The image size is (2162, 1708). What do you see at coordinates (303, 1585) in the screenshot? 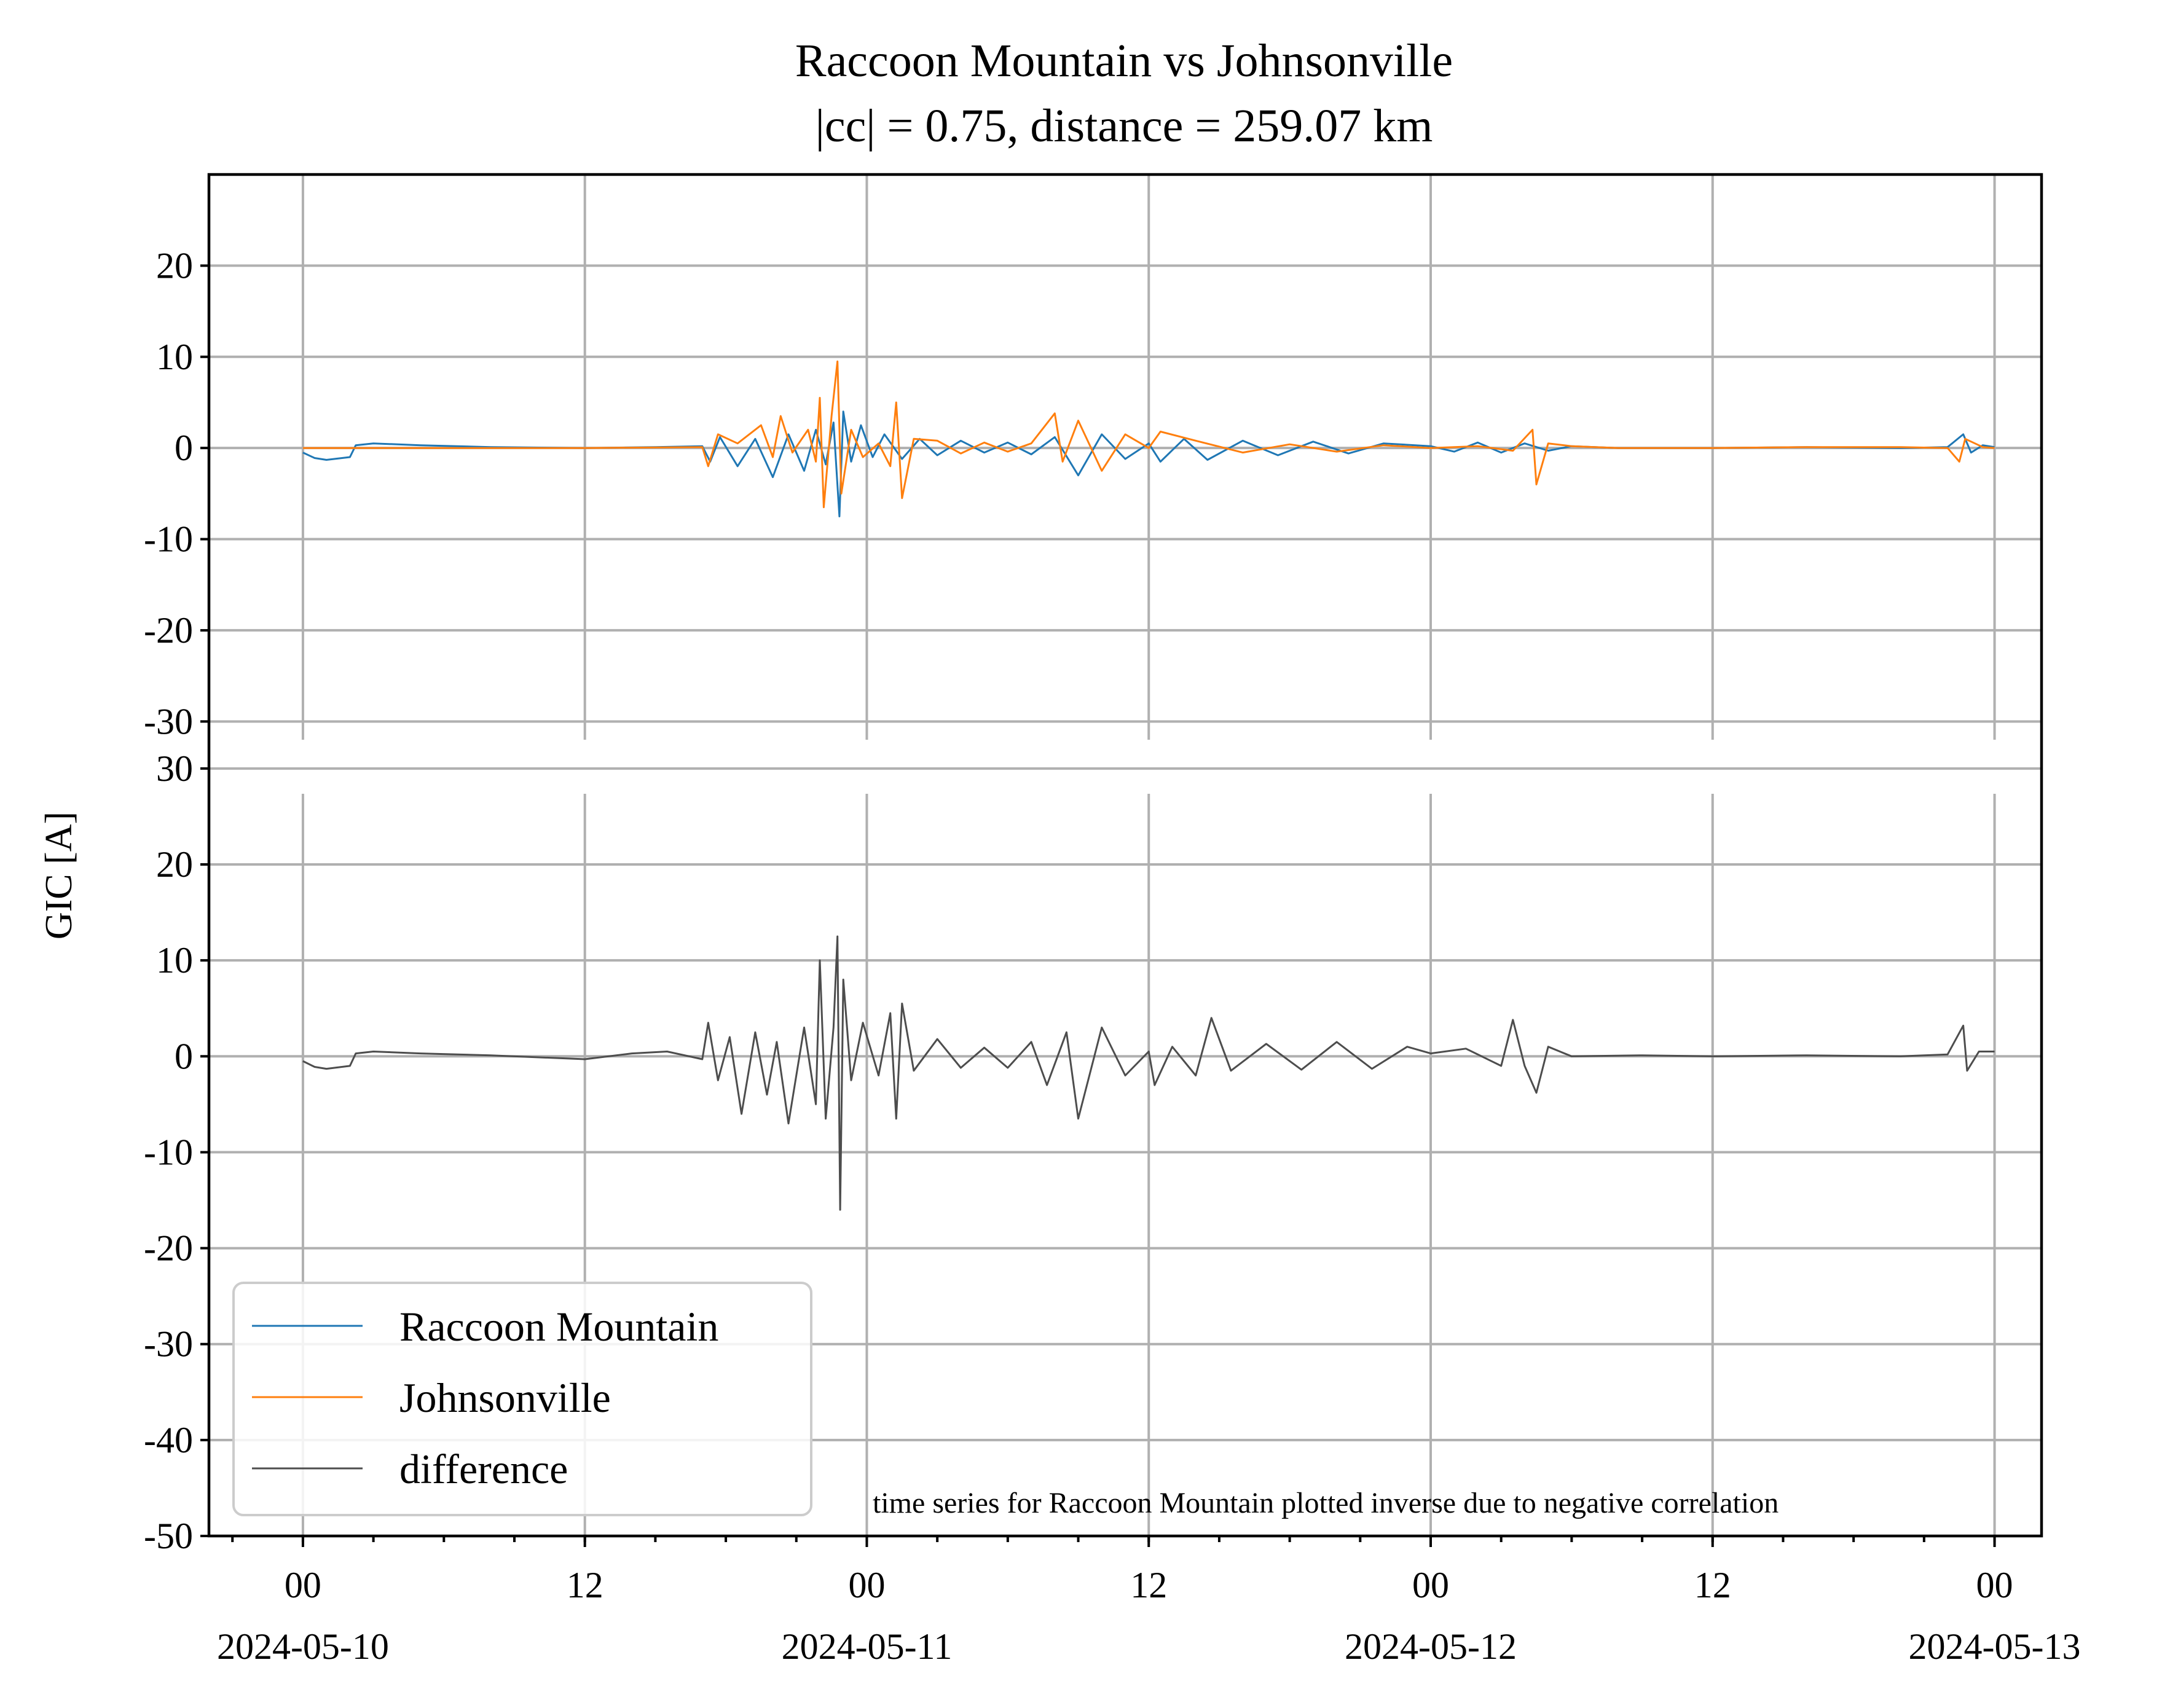
I see `x-tick-label-0: 00` at bounding box center [303, 1585].